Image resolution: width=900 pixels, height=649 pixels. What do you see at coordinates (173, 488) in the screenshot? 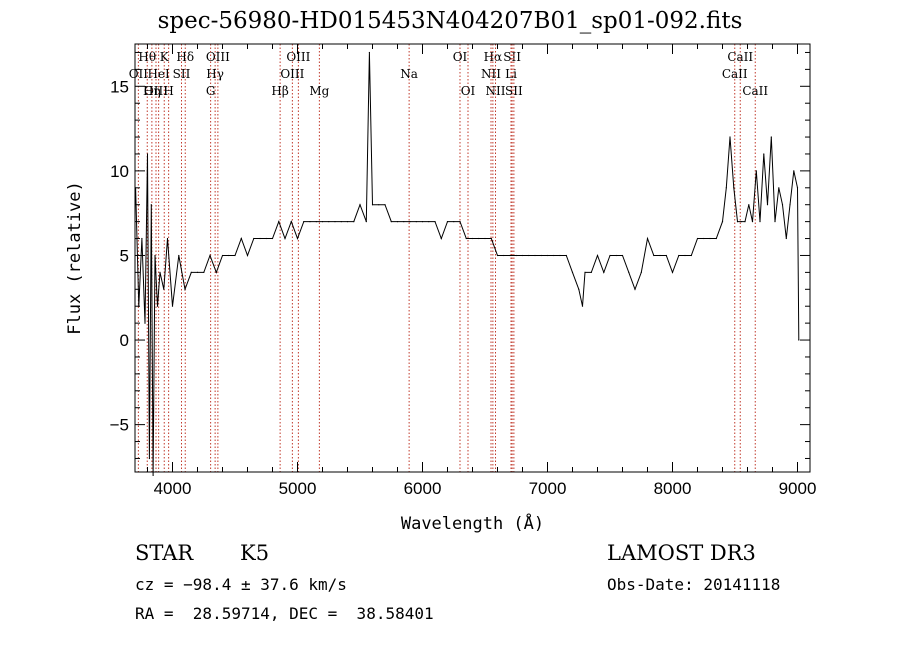
I see `x-tick-label: 4000` at bounding box center [173, 488].